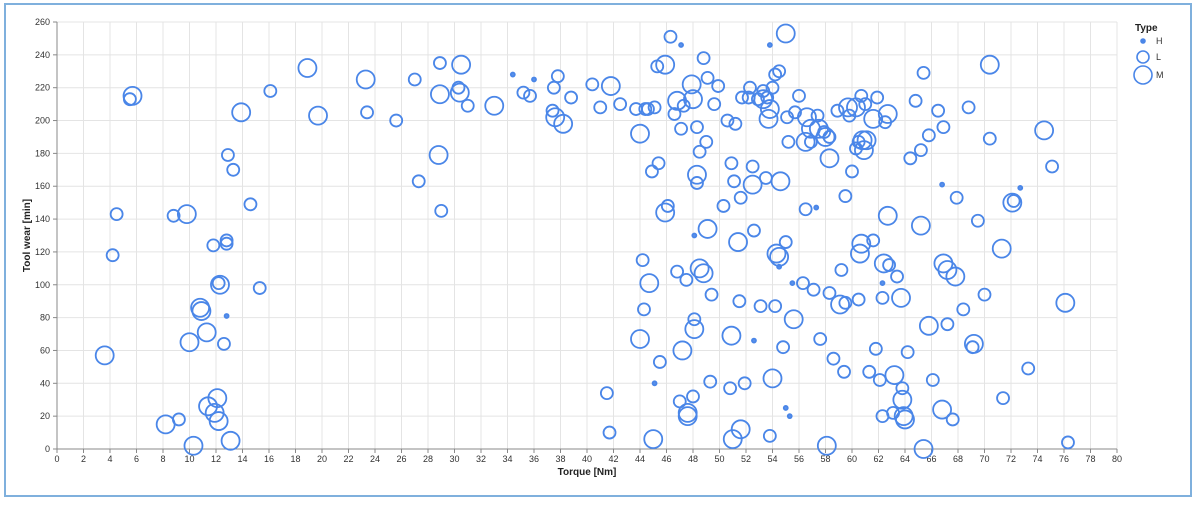 This screenshot has width=1200, height=510. What do you see at coordinates (401, 459) in the screenshot?
I see `x-tick-label: 26` at bounding box center [401, 459].